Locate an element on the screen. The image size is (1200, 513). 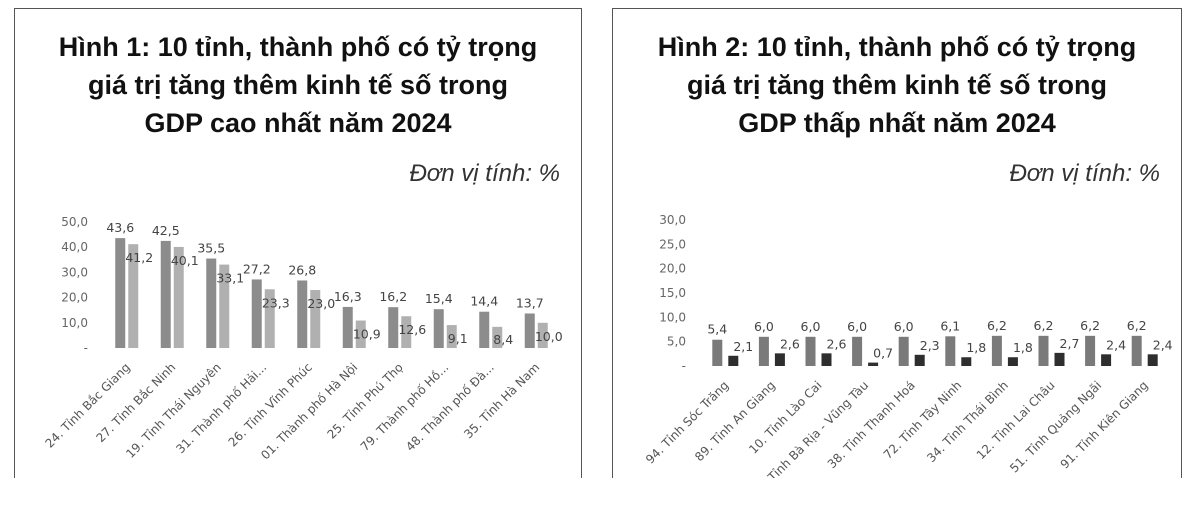
category-label: 24. Tỉnh Bắc Giang is located at coordinates (88, 405).